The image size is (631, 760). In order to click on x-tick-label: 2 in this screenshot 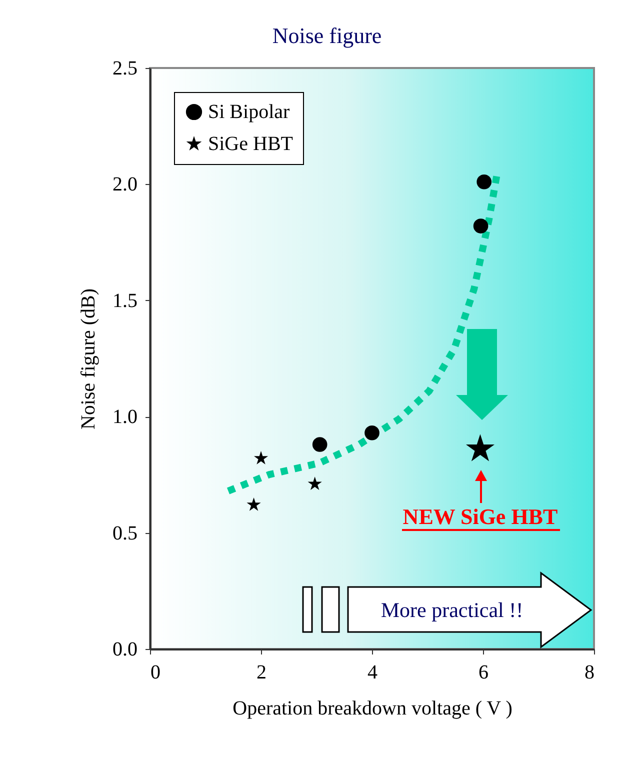, I will do `click(261, 673)`.